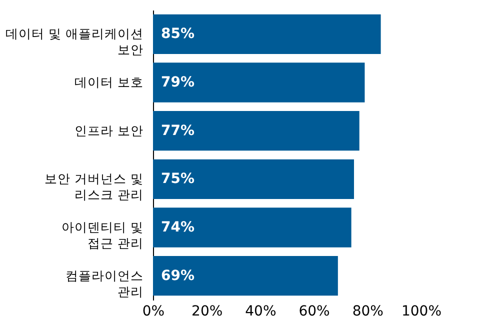 This screenshot has width=487, height=323. What do you see at coordinates (178, 34) in the screenshot?
I see `data-label: 85%` at bounding box center [178, 34].